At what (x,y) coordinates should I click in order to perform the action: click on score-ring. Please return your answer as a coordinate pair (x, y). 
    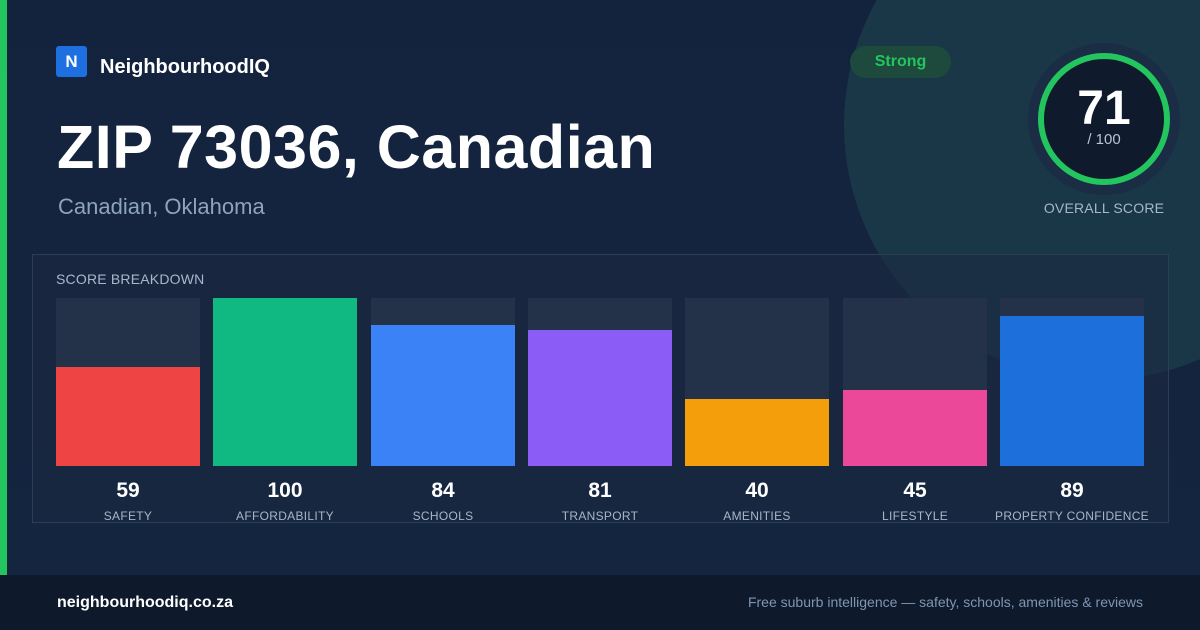
    Looking at the image, I should click on (1104, 119).